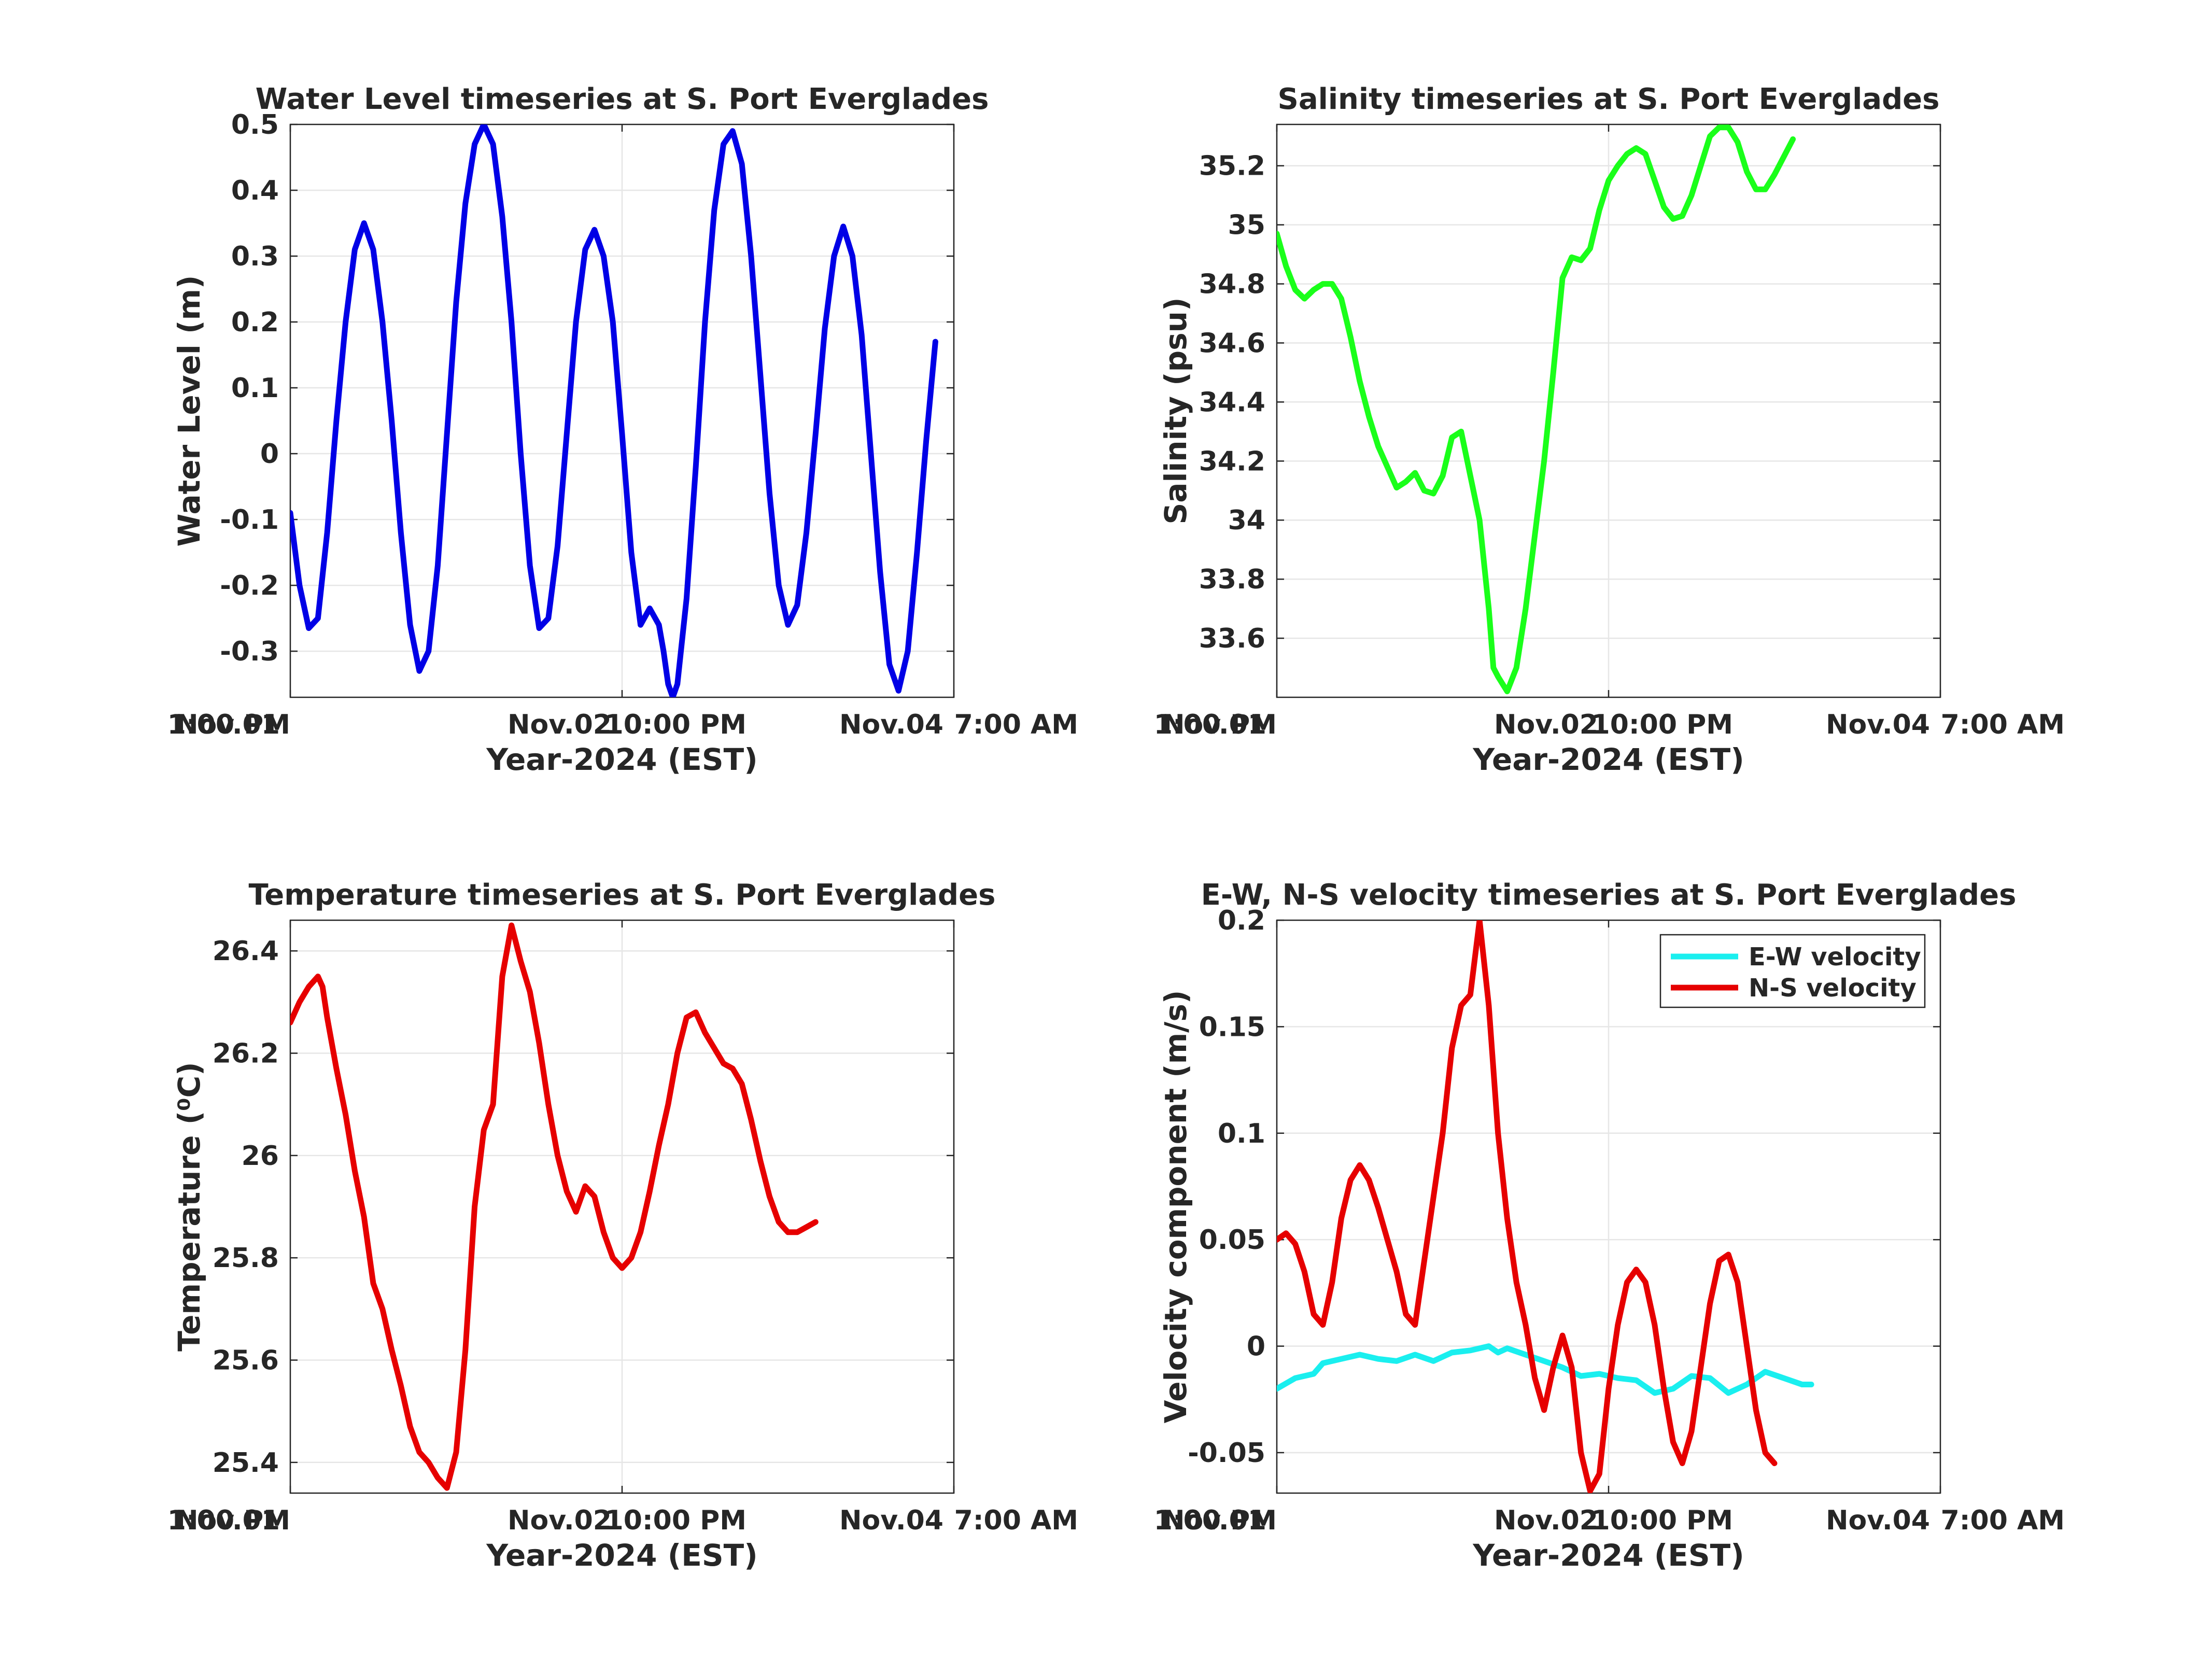 The image size is (2212, 1659). What do you see at coordinates (246, 952) in the screenshot?
I see `y-tick-label: 26.4` at bounding box center [246, 952].